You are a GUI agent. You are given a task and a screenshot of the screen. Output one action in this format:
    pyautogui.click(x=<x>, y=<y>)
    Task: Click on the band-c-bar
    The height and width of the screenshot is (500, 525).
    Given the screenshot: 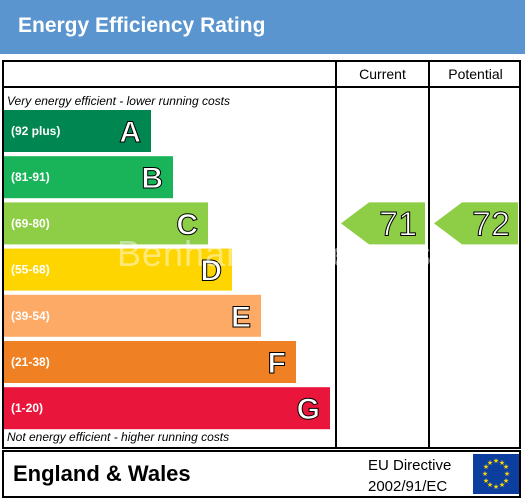 What is the action you would take?
    pyautogui.click(x=106, y=223)
    